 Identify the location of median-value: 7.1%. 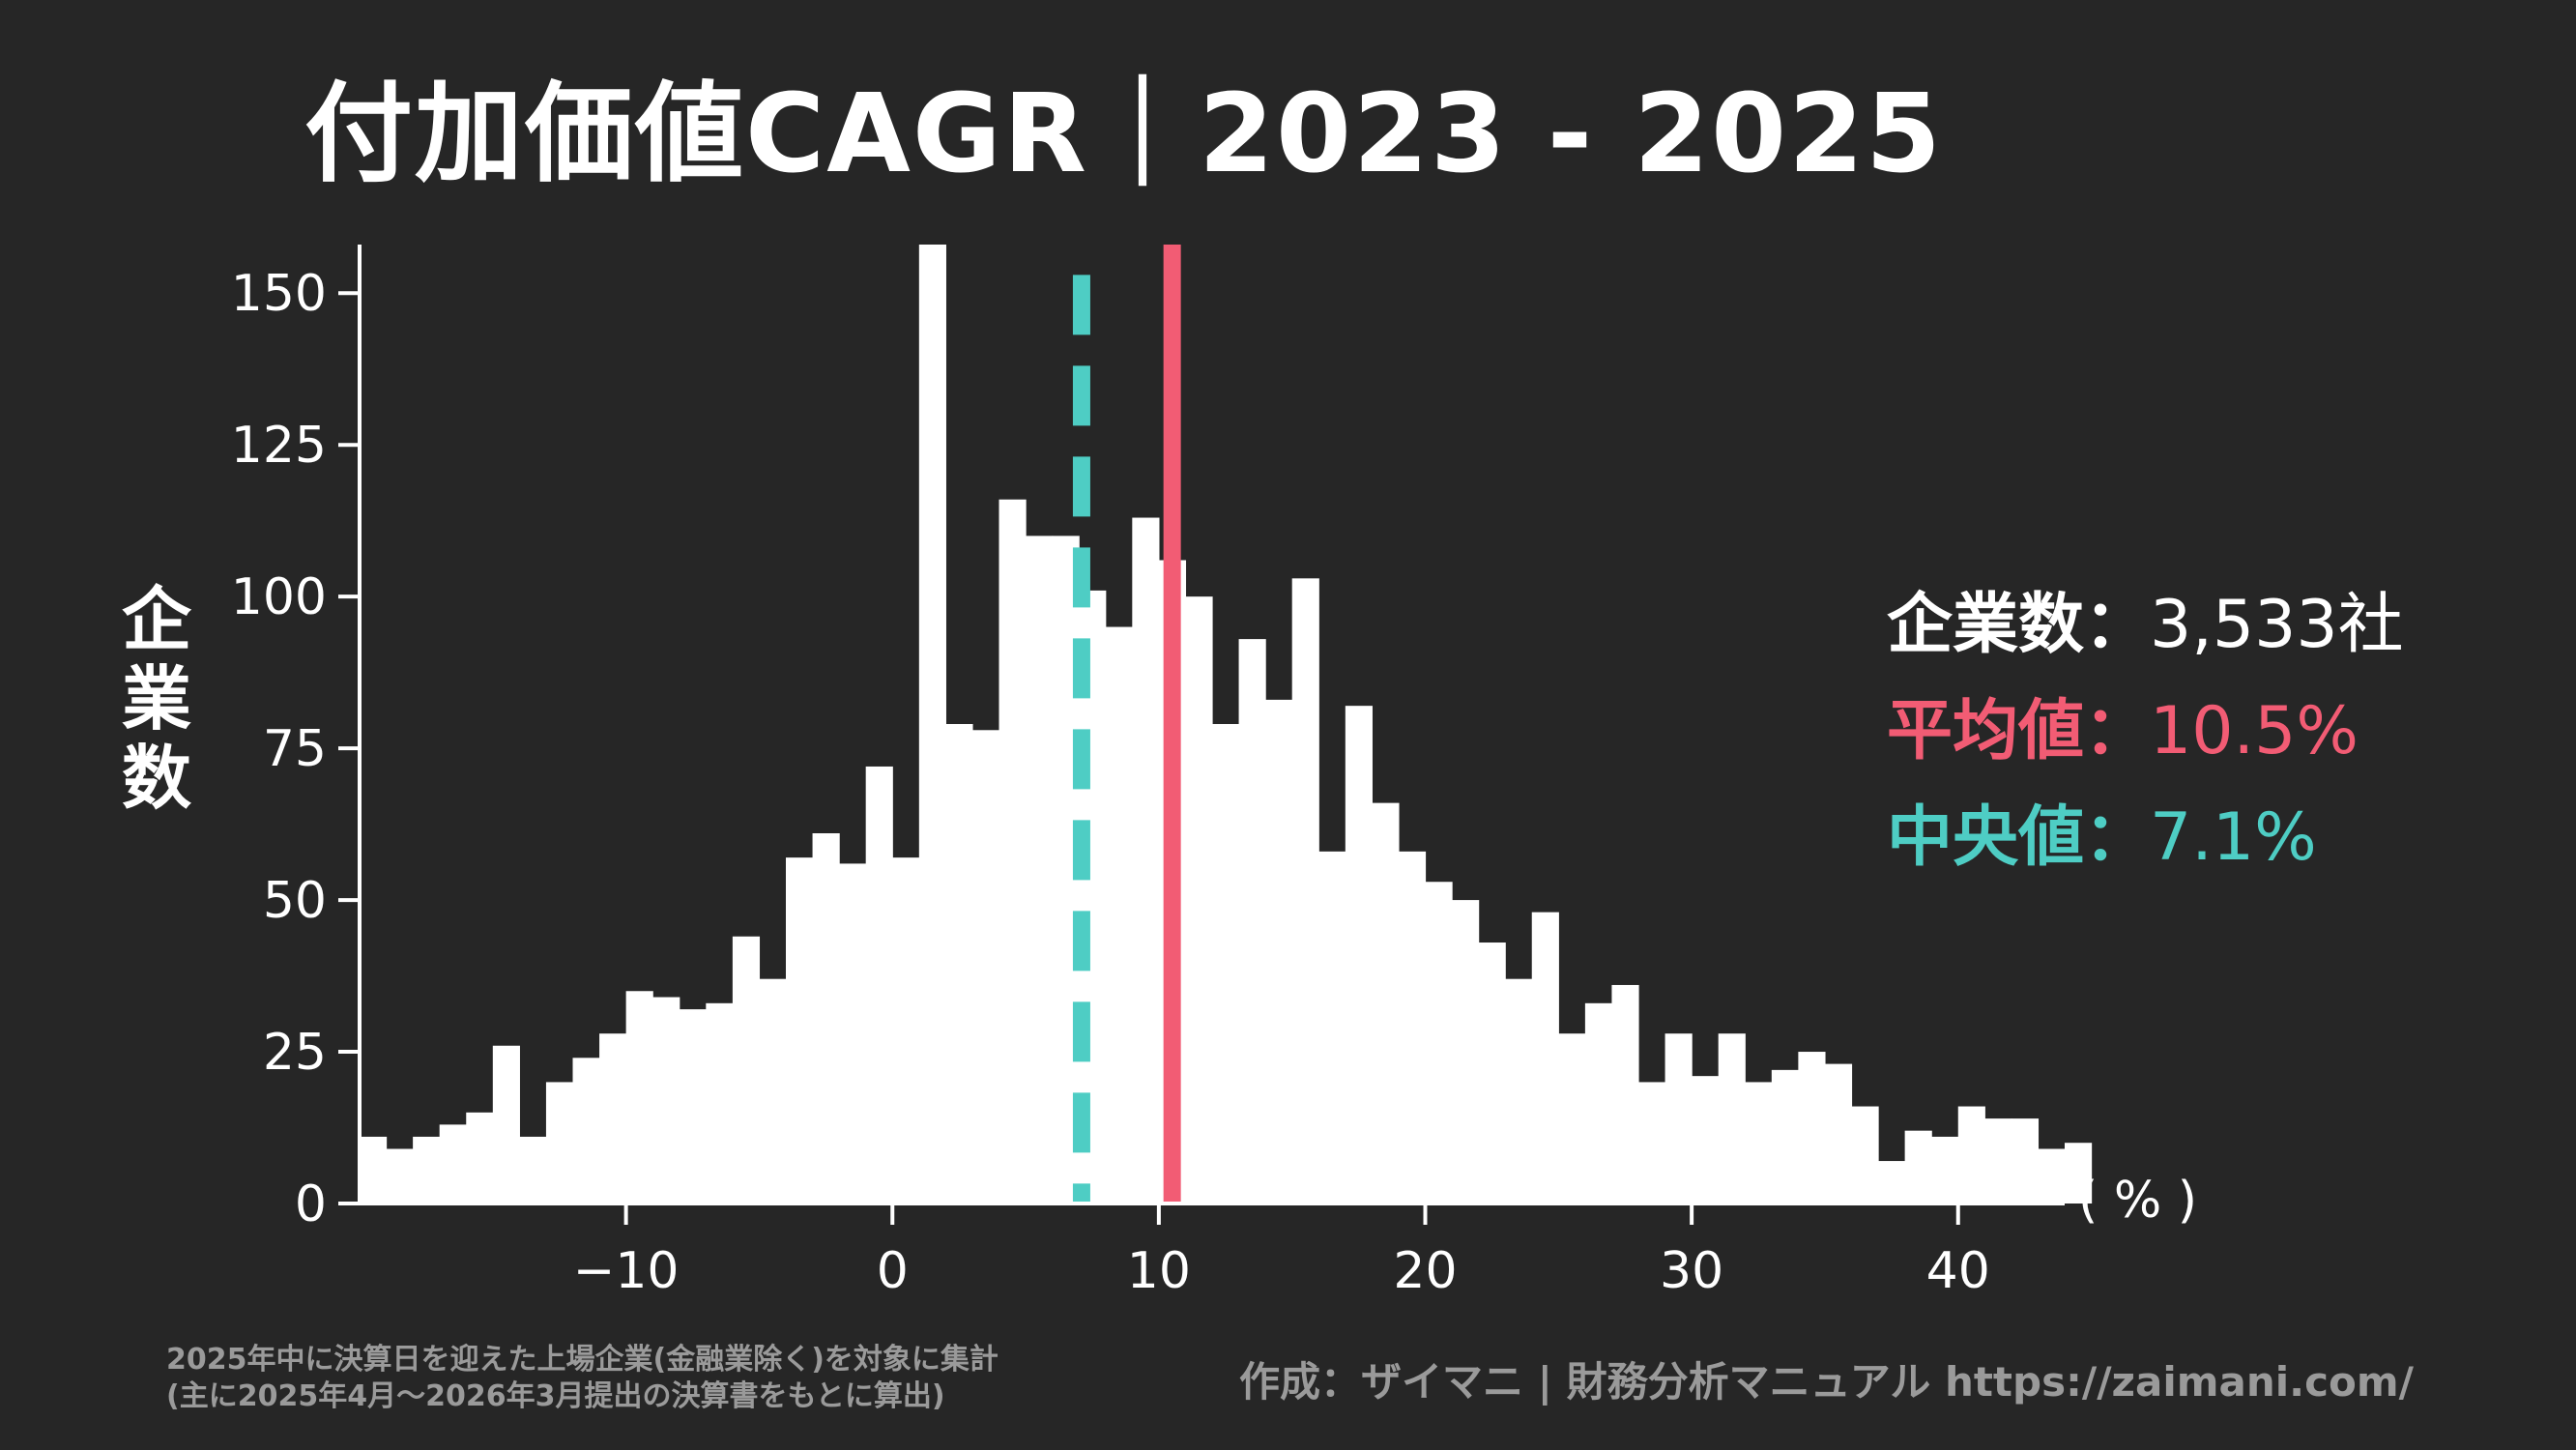
(2233, 838).